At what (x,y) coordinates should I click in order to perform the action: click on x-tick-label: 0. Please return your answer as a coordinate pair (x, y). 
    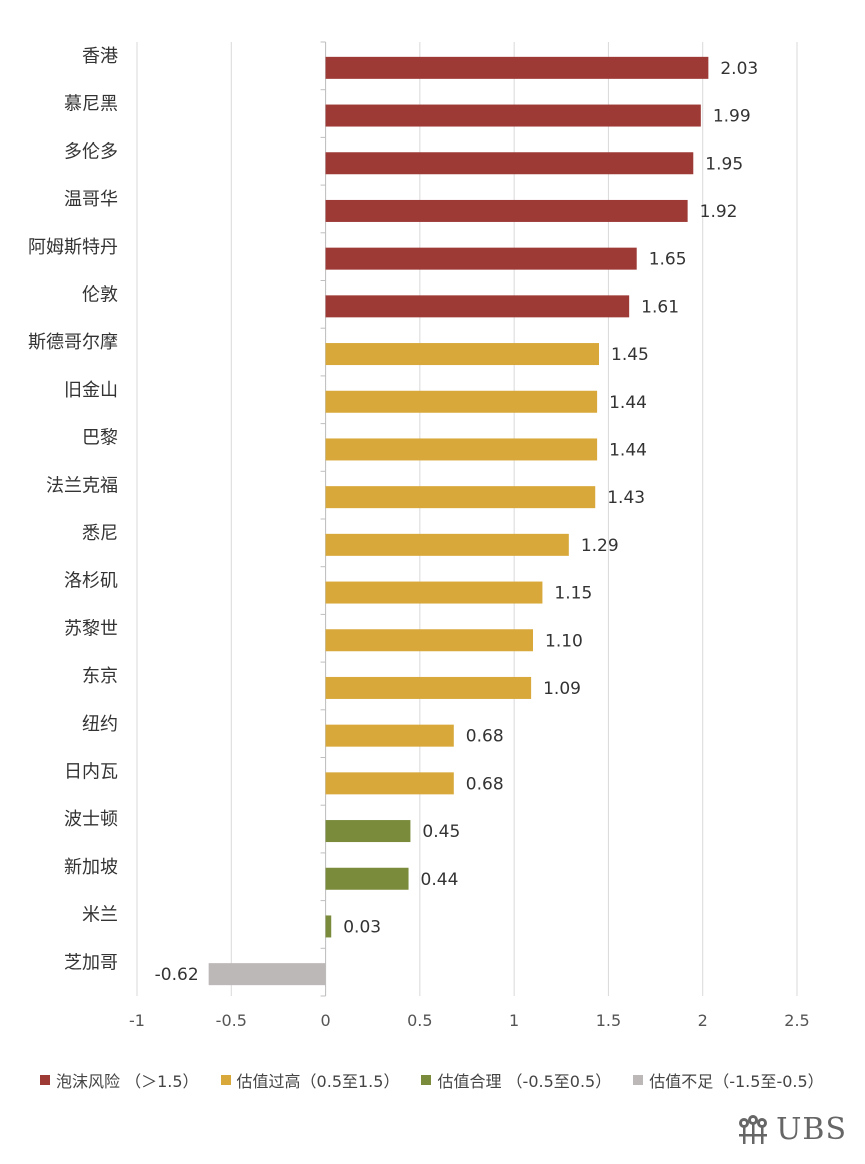
    Looking at the image, I should click on (325, 1020).